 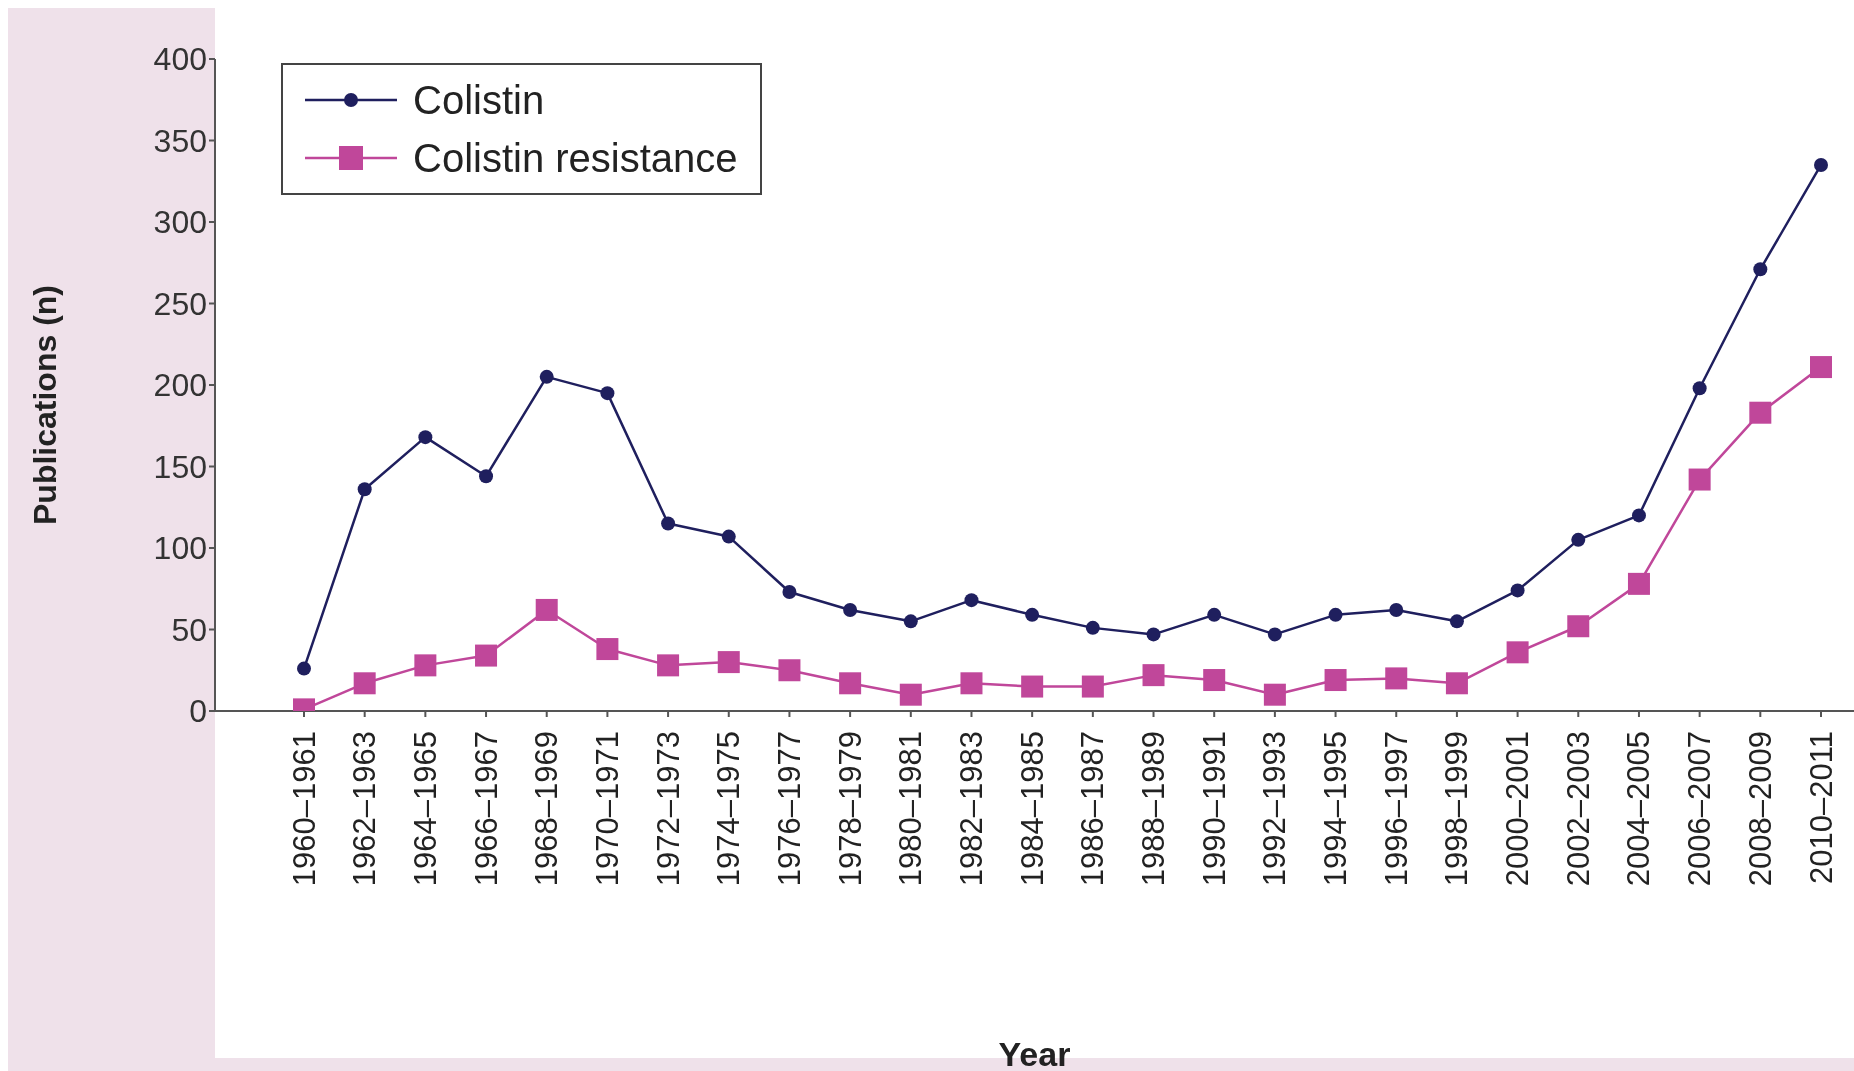 What do you see at coordinates (668, 809) in the screenshot?
I see `x-tick-label: 1972–1973` at bounding box center [668, 809].